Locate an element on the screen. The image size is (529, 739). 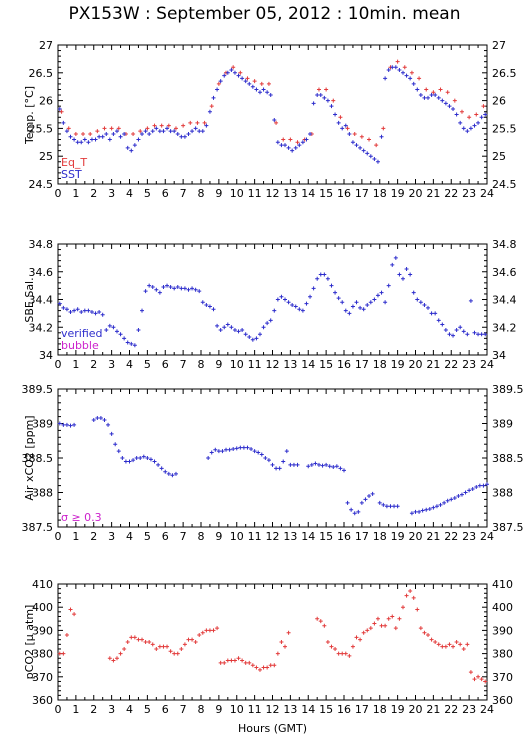
x-axis-label: Hours (GMT) is located at coordinates (272, 728).